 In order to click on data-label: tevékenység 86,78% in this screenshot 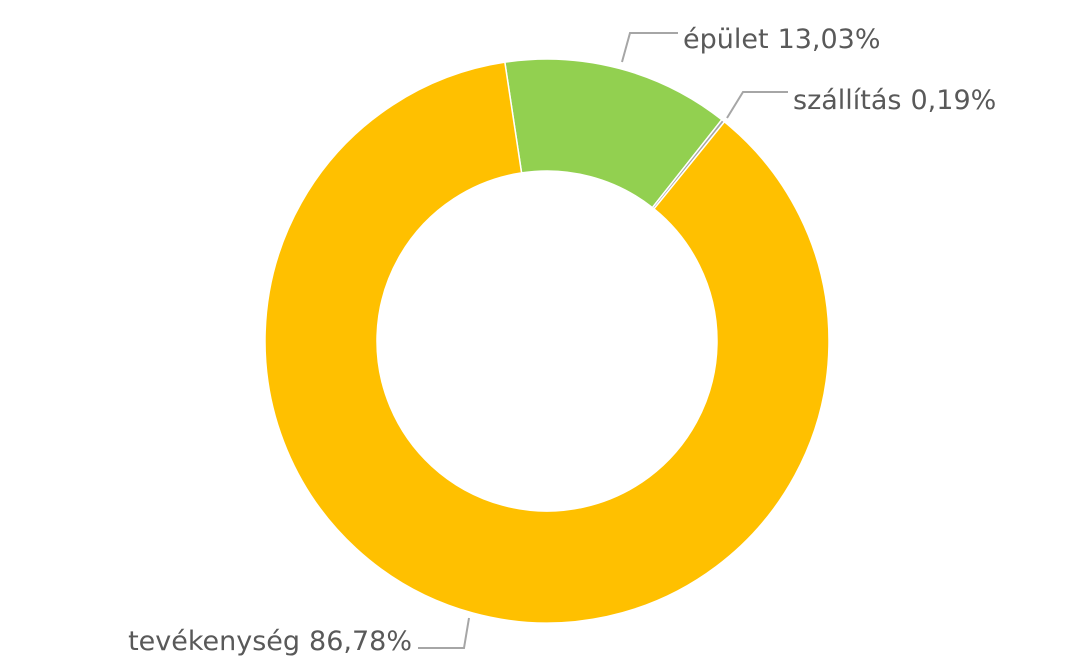, I will do `click(270, 641)`.